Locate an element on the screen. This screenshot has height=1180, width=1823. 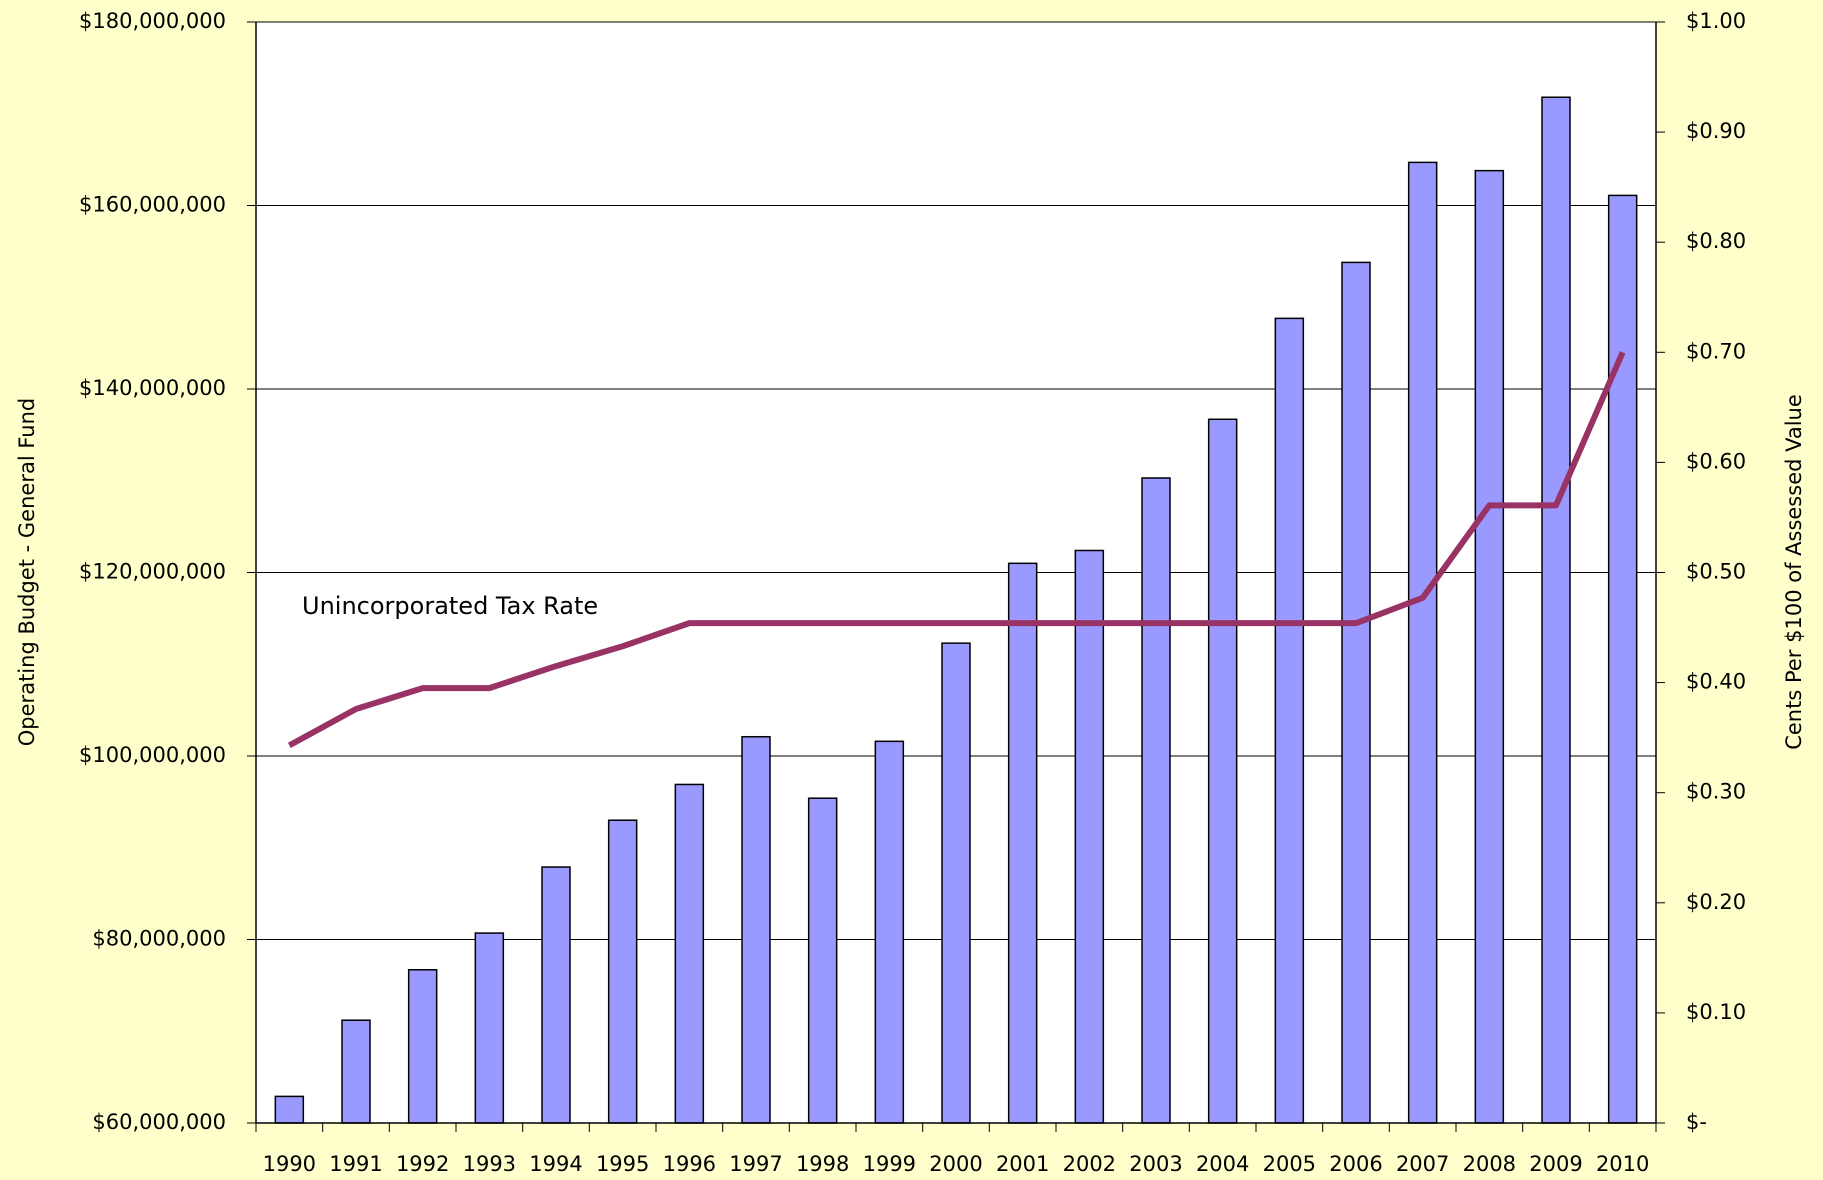
x-tick-label: 2009 is located at coordinates (1555, 1164).